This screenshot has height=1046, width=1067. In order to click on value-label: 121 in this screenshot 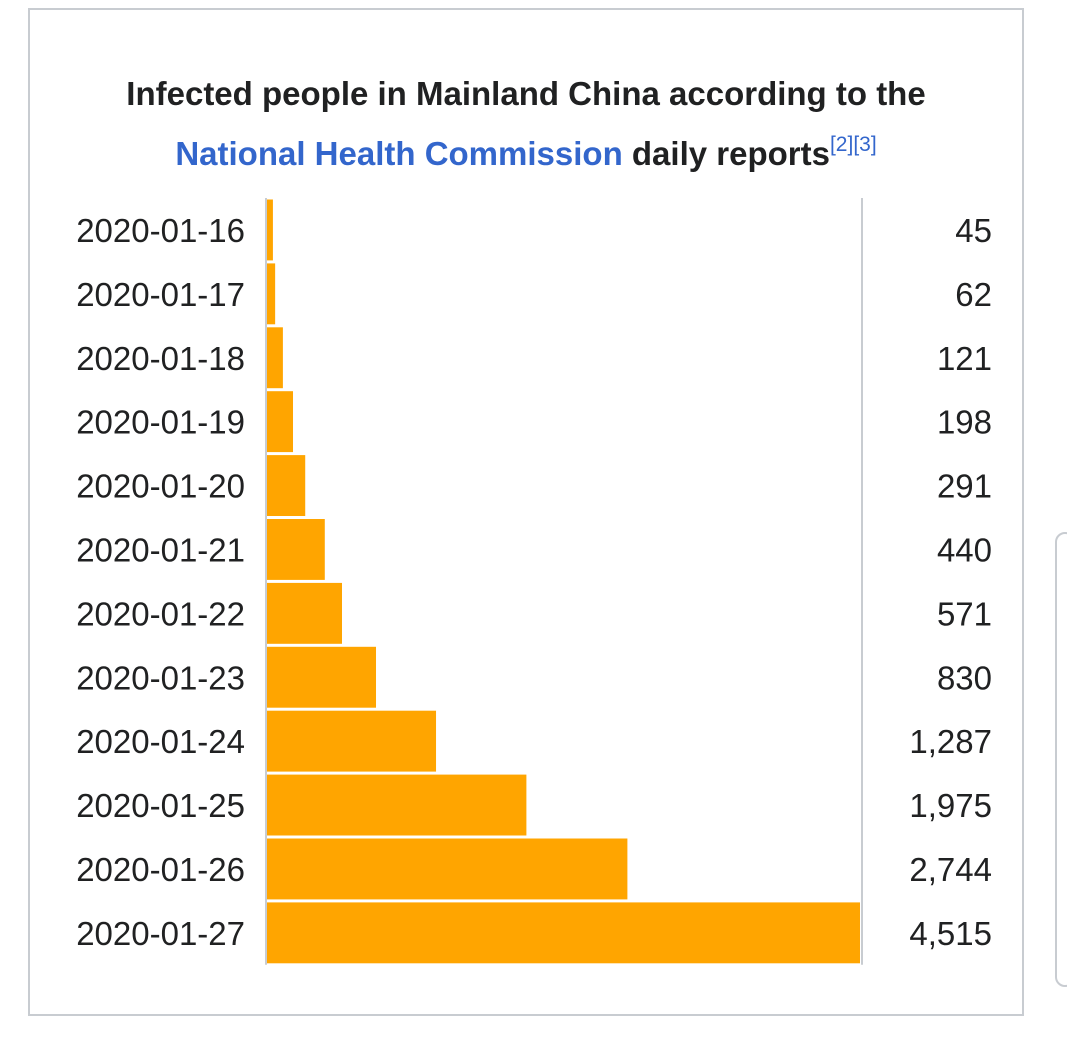, I will do `click(964, 358)`.